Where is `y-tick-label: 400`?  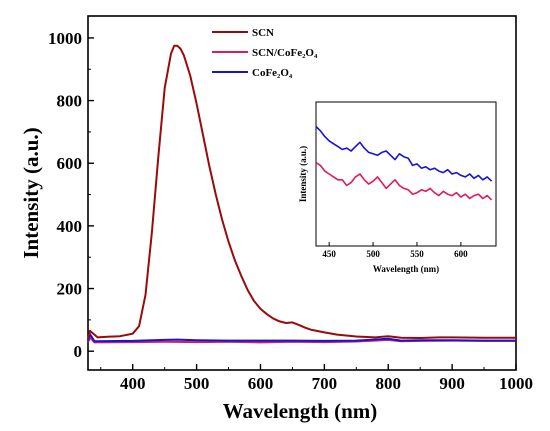
y-tick-label: 400 is located at coordinates (70, 226).